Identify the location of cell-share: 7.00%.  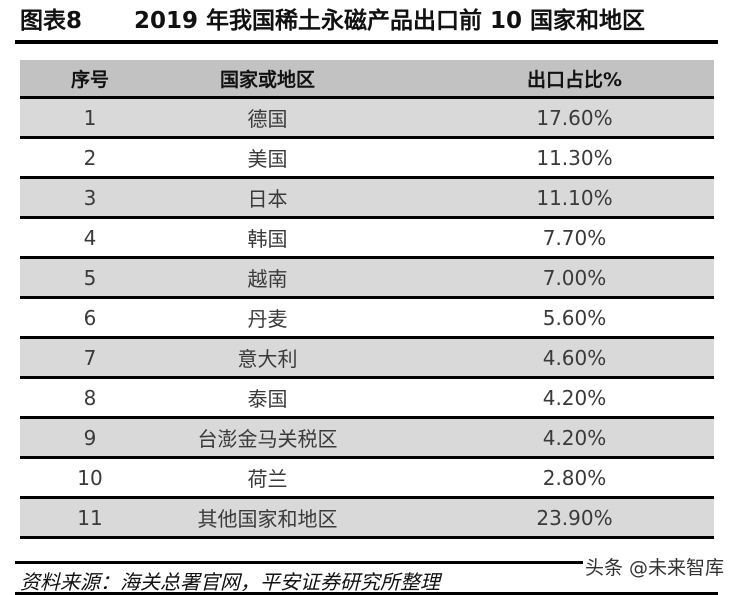
(574, 277).